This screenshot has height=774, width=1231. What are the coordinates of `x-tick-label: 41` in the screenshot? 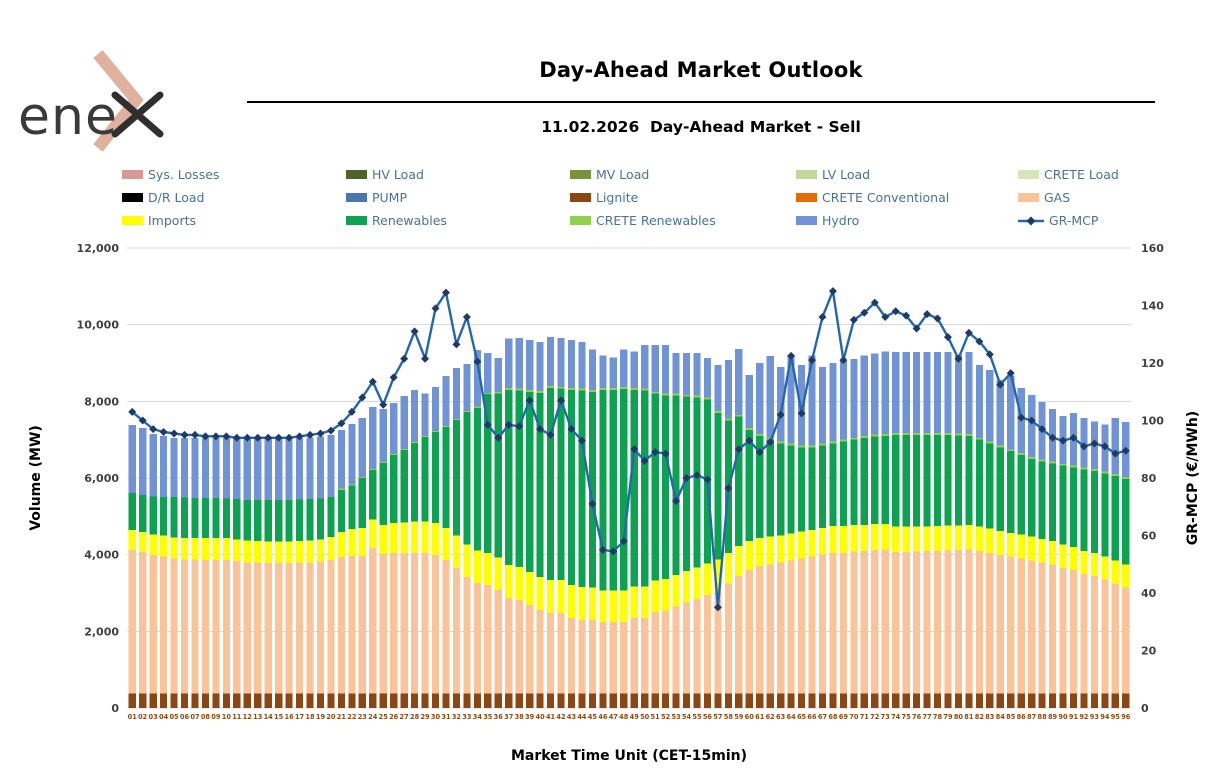 It's located at (551, 717).